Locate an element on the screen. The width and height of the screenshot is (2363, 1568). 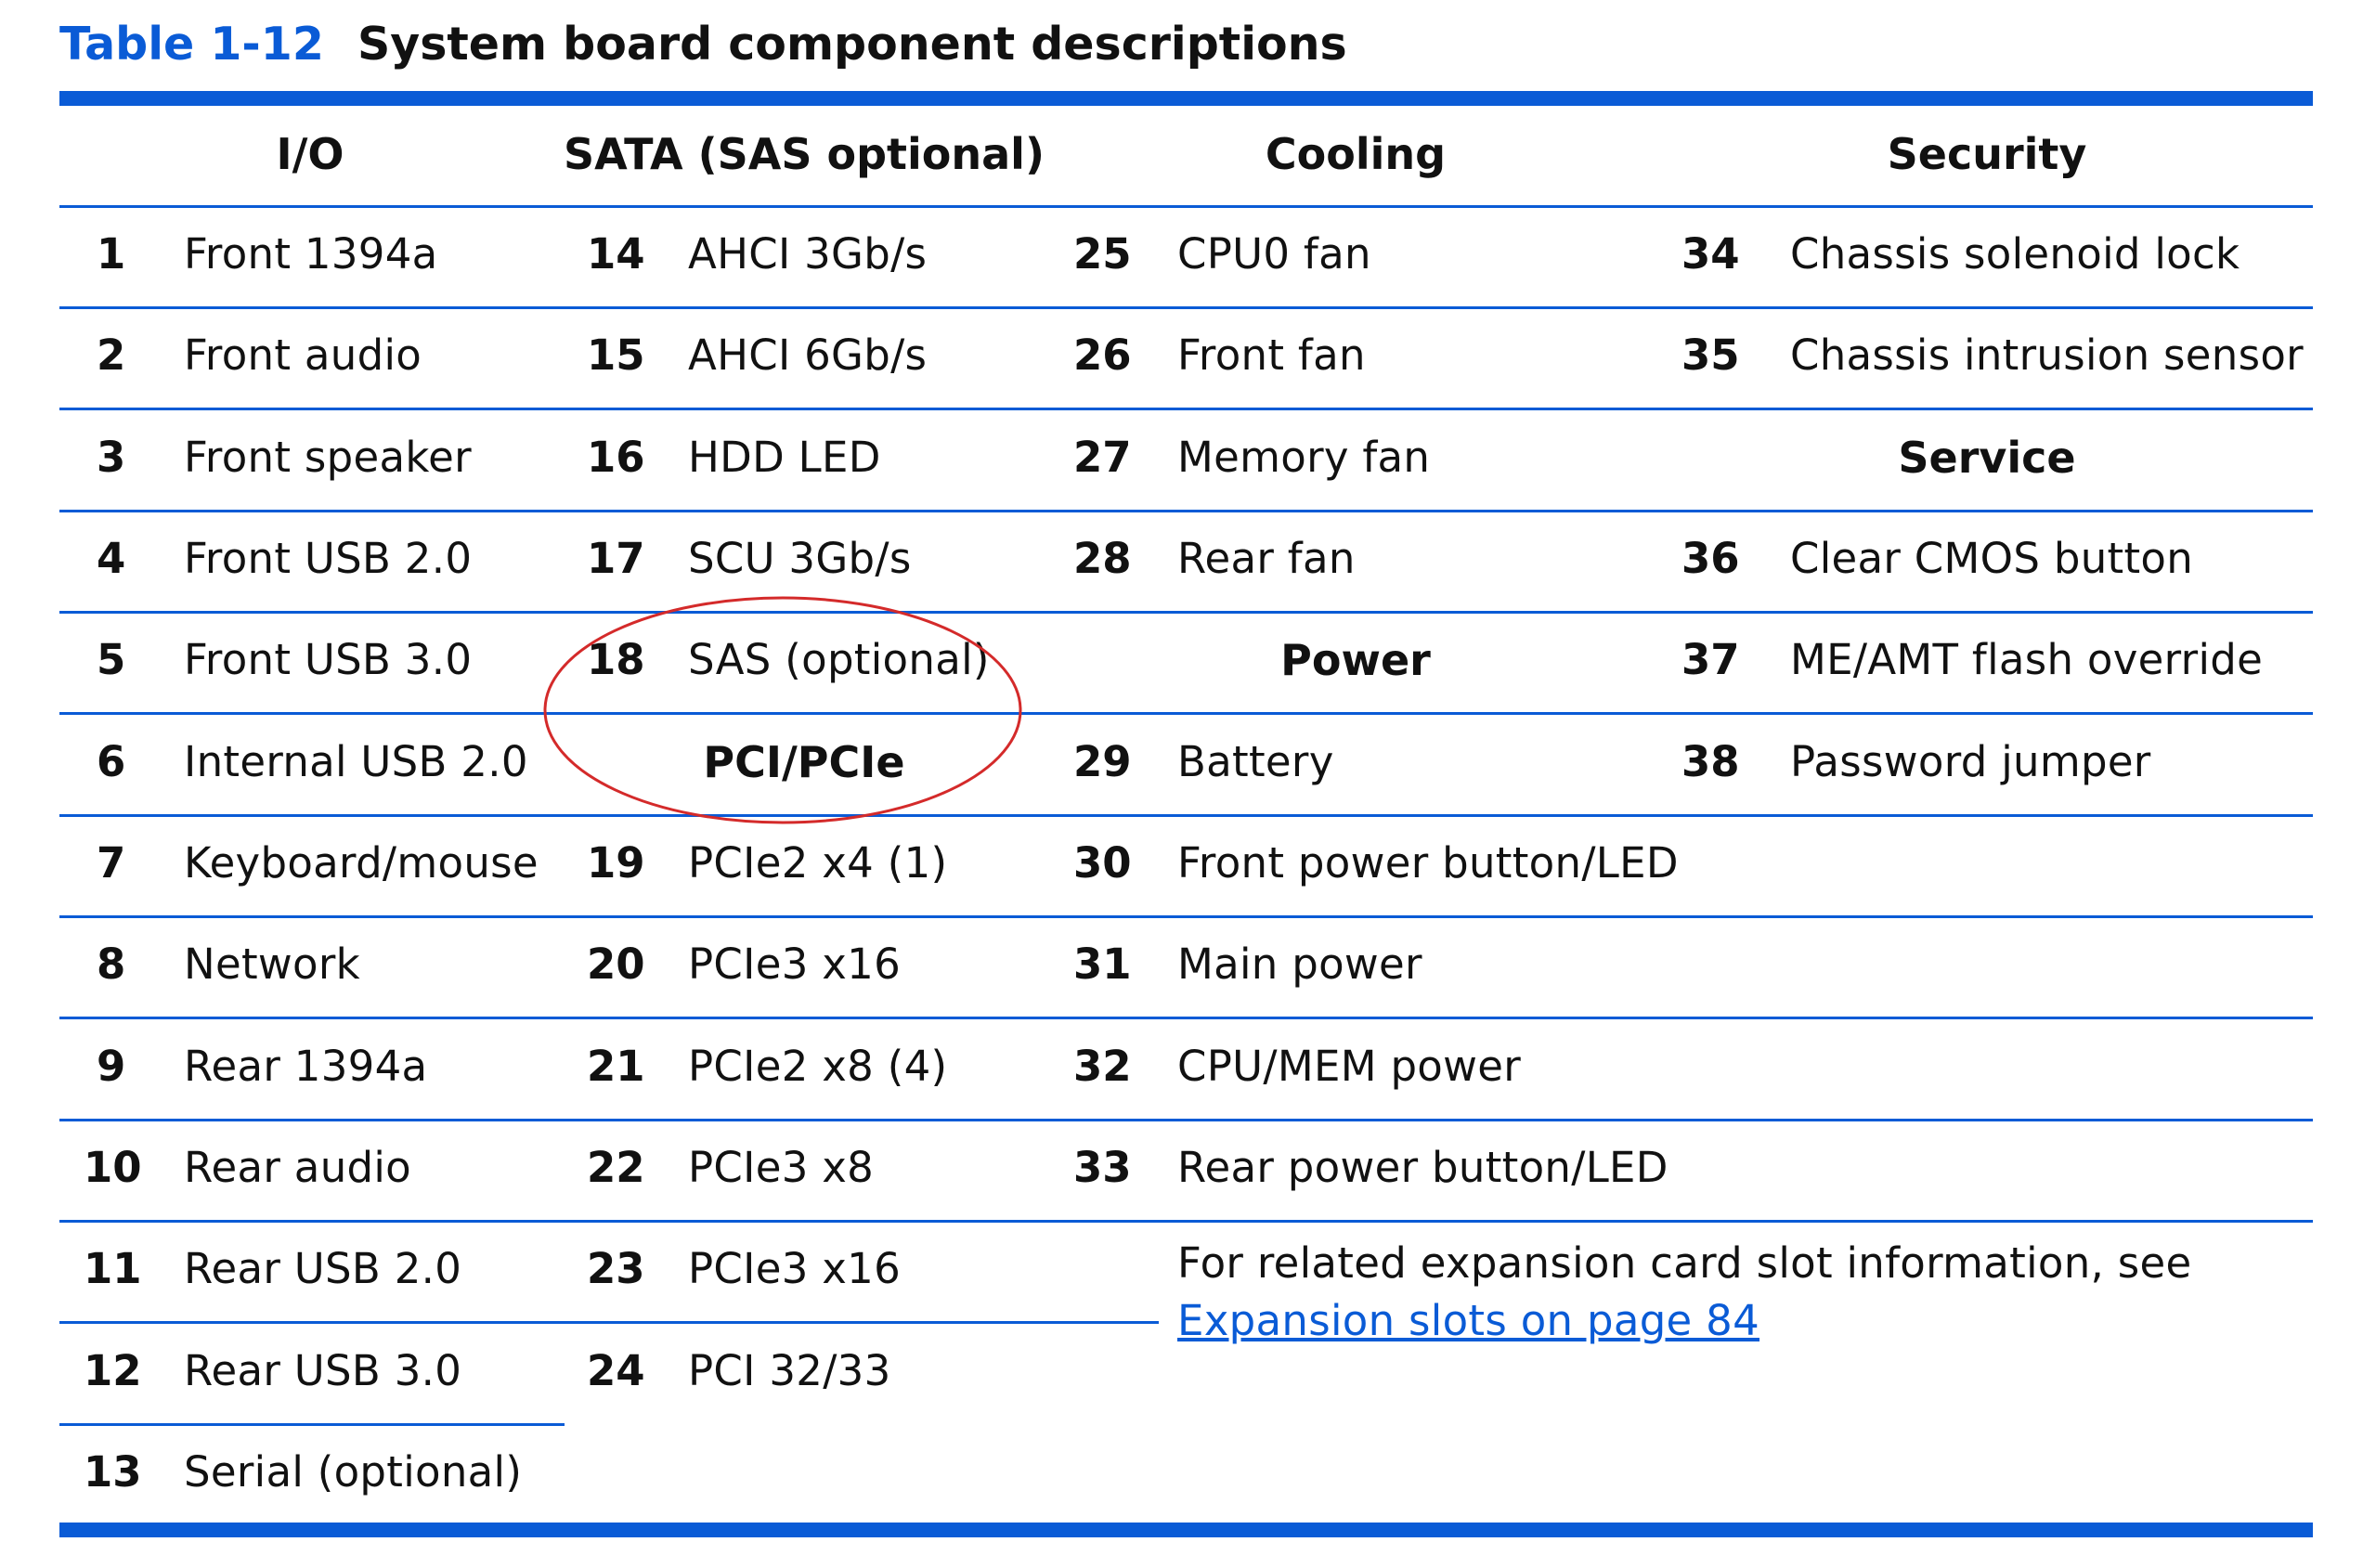
io-num: 7 is located at coordinates (111, 863).